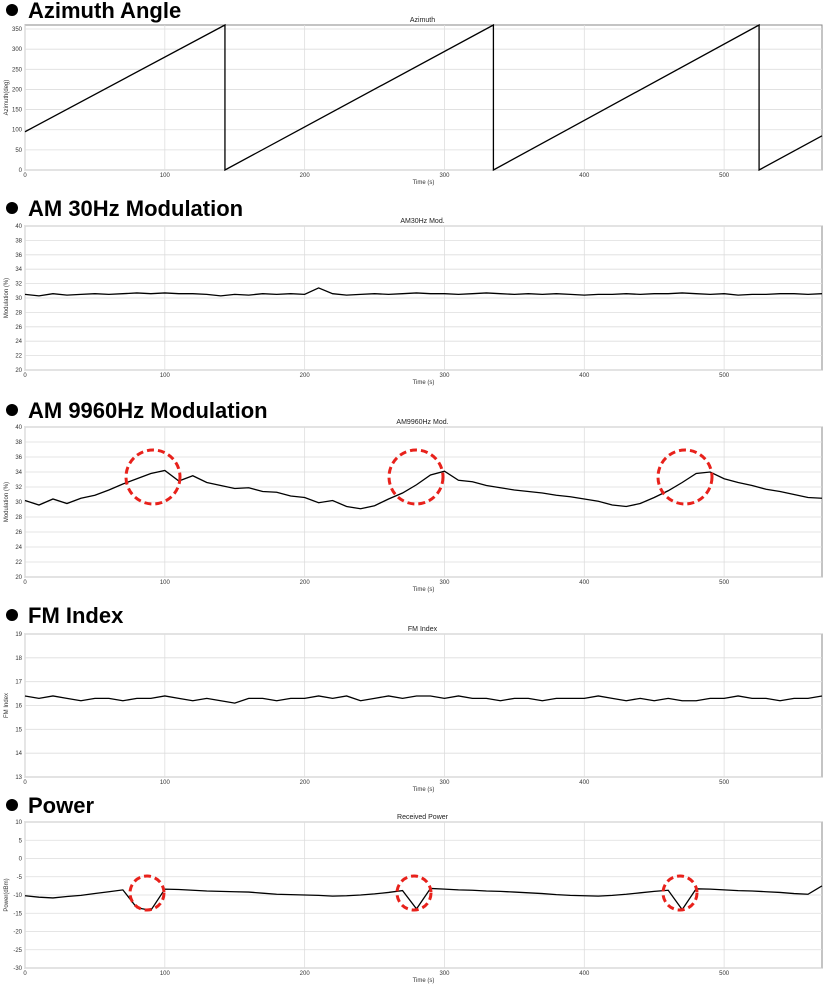  I want to click on y-tick-label: 18, so click(18, 659).